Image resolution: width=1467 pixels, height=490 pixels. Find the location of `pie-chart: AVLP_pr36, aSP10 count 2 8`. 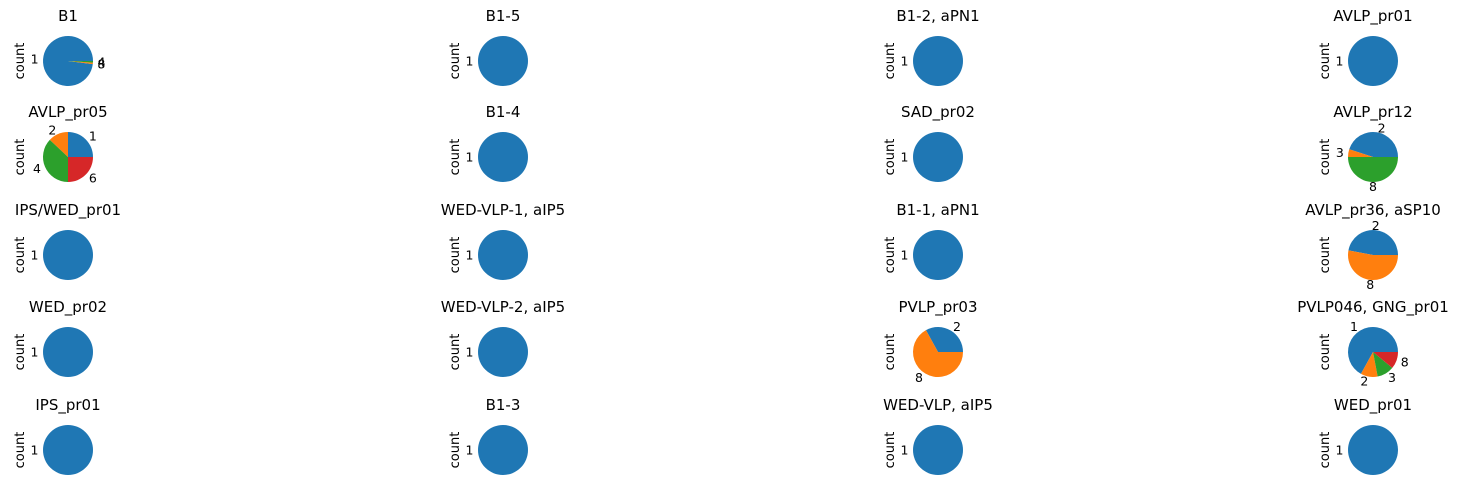

pie-chart: AVLP_pr36, aSP10 count 2 8 is located at coordinates (1373, 246).